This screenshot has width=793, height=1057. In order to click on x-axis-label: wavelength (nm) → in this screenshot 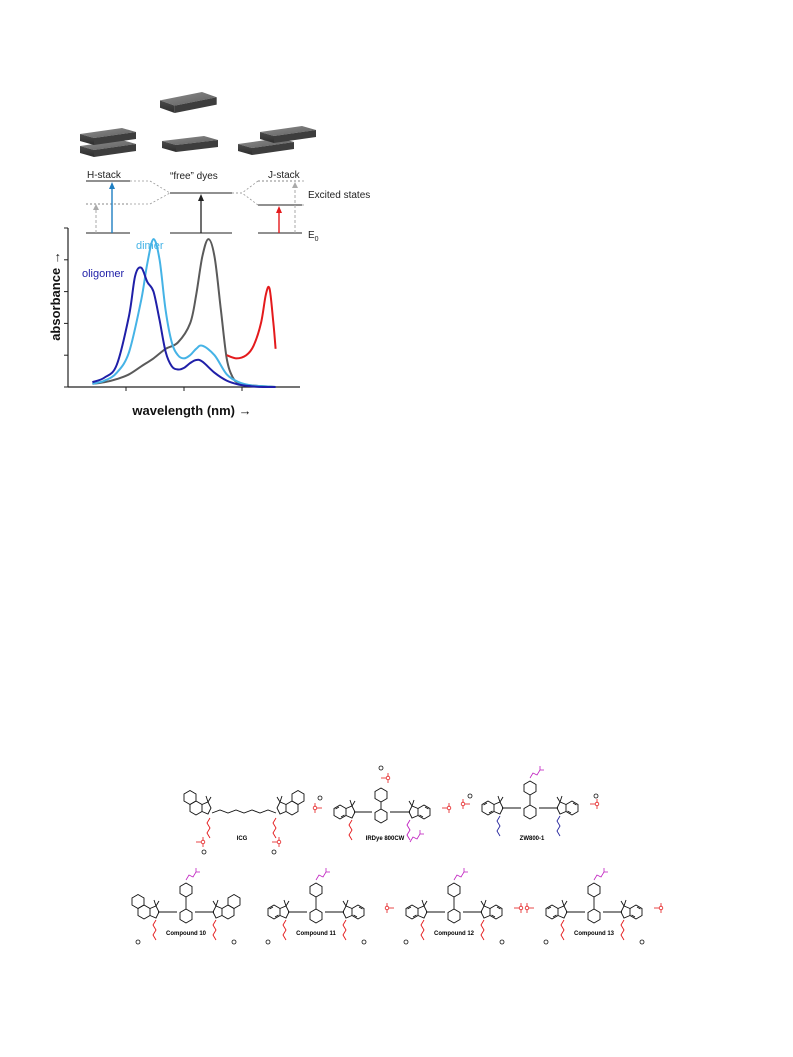, I will do `click(191, 410)`.